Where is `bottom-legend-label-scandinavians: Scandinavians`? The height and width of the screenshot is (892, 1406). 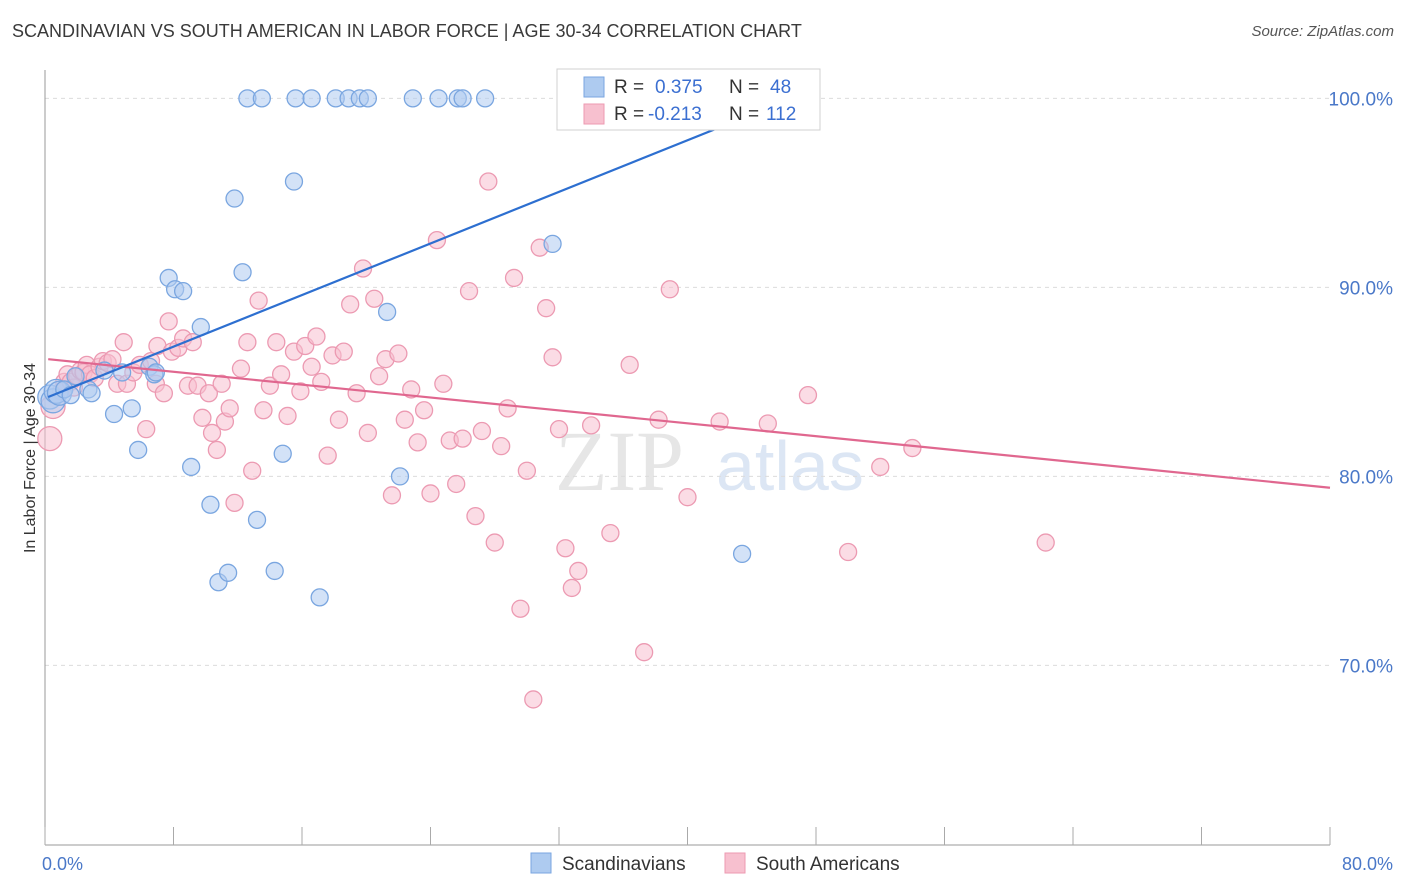 bottom-legend-label-scandinavians: Scandinavians is located at coordinates (624, 864).